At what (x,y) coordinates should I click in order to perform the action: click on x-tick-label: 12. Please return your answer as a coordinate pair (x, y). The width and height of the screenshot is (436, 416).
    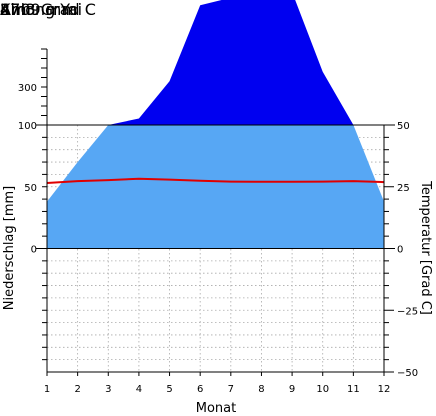
    Looking at the image, I should click on (384, 389).